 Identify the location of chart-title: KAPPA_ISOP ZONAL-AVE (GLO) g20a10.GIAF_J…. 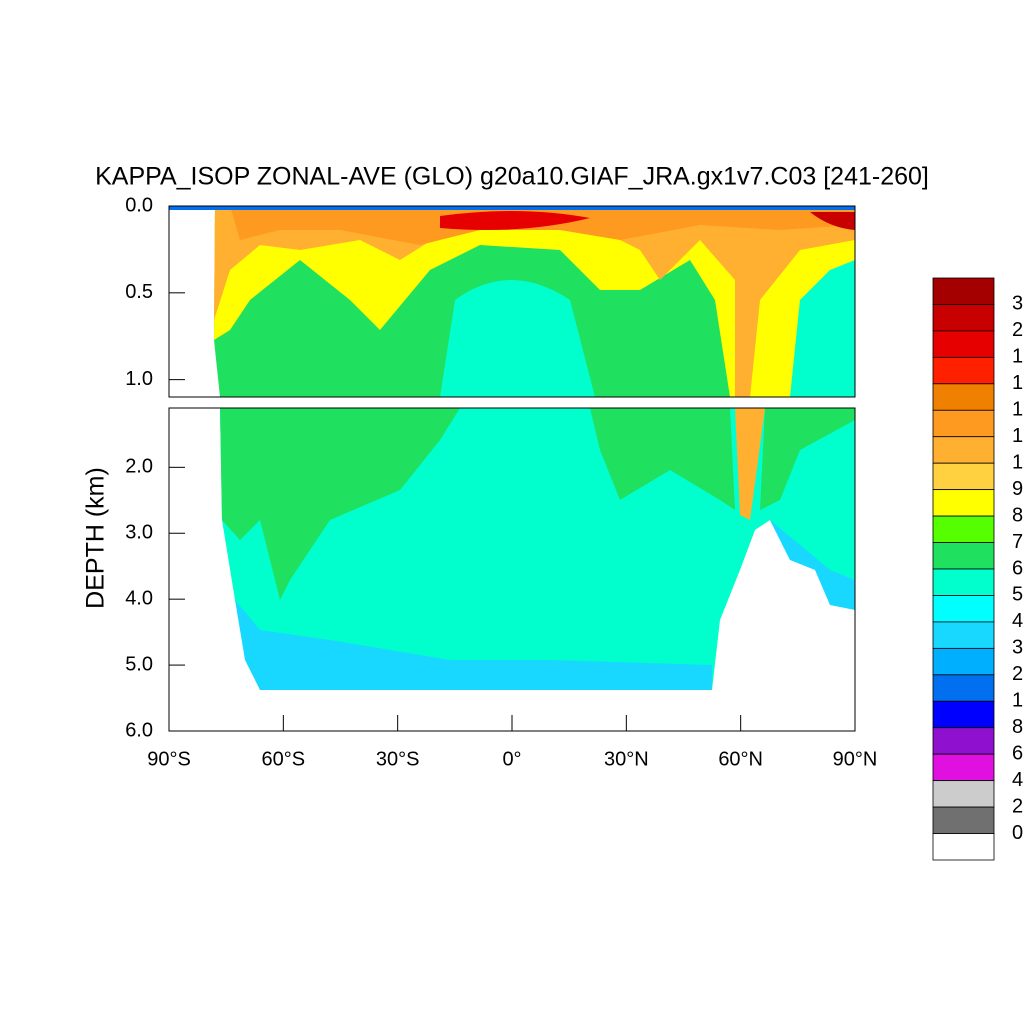
(512, 177).